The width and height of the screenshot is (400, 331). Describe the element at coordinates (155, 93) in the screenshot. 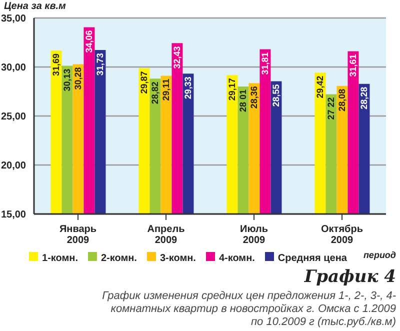

I see `data-label: 28,82` at that location.